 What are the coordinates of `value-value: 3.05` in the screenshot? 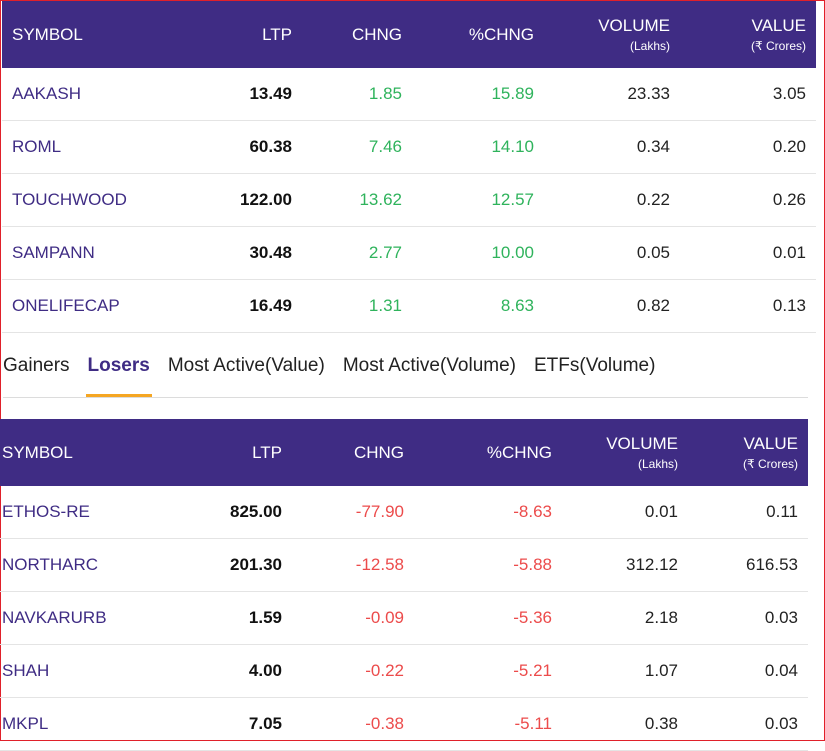 It's located at (748, 94).